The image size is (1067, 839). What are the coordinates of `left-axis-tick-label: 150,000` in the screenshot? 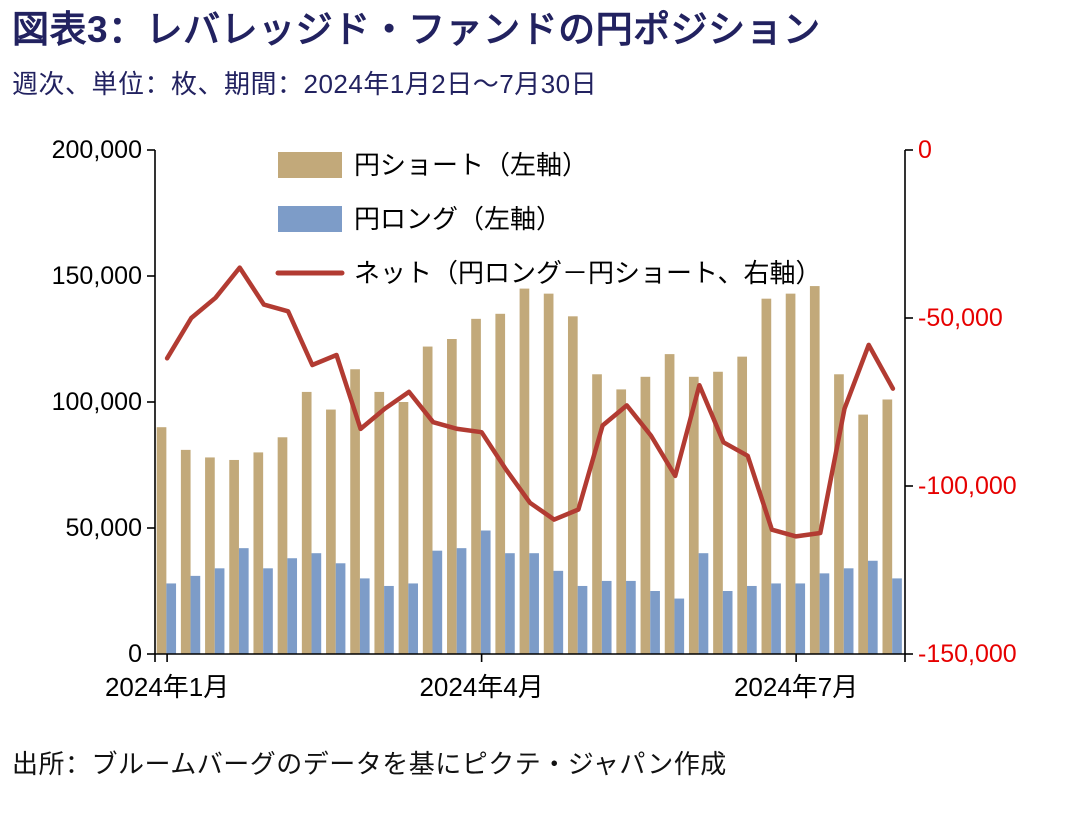 It's located at (97, 276).